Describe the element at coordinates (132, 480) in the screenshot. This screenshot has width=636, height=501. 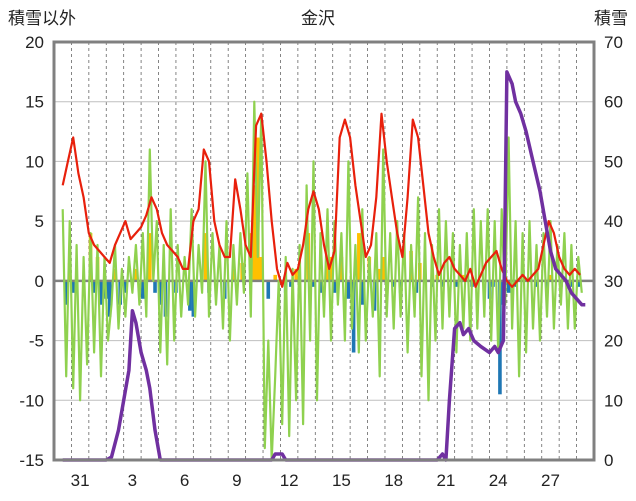
I see `x-tick: 3` at that location.